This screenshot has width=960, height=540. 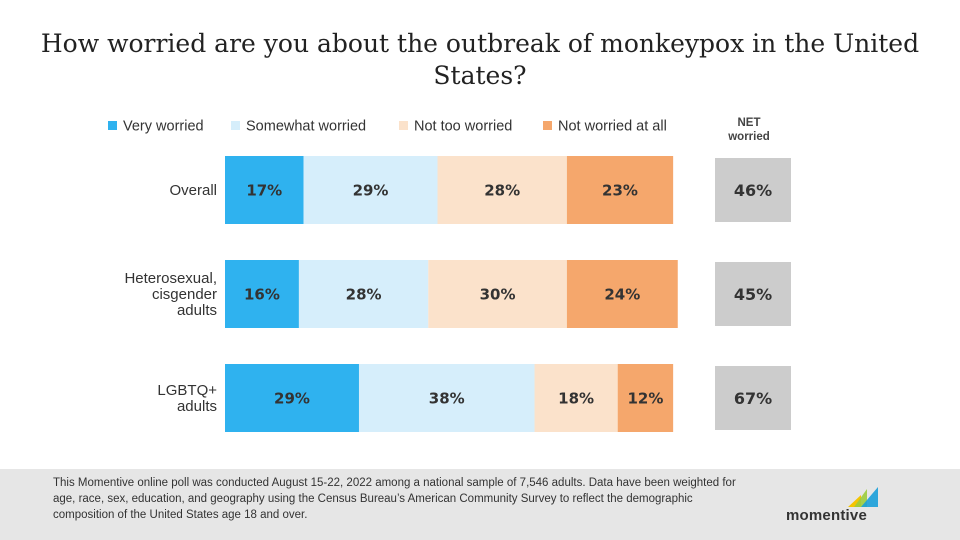 I want to click on momentive-logo: momentive, so click(x=836, y=507).